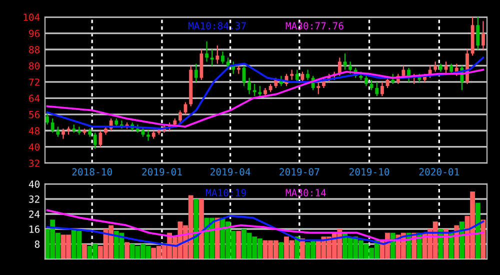 The height and width of the screenshot is (275, 500). What do you see at coordinates (34, 34) in the screenshot?
I see `y-tick-label: 96` at bounding box center [34, 34].